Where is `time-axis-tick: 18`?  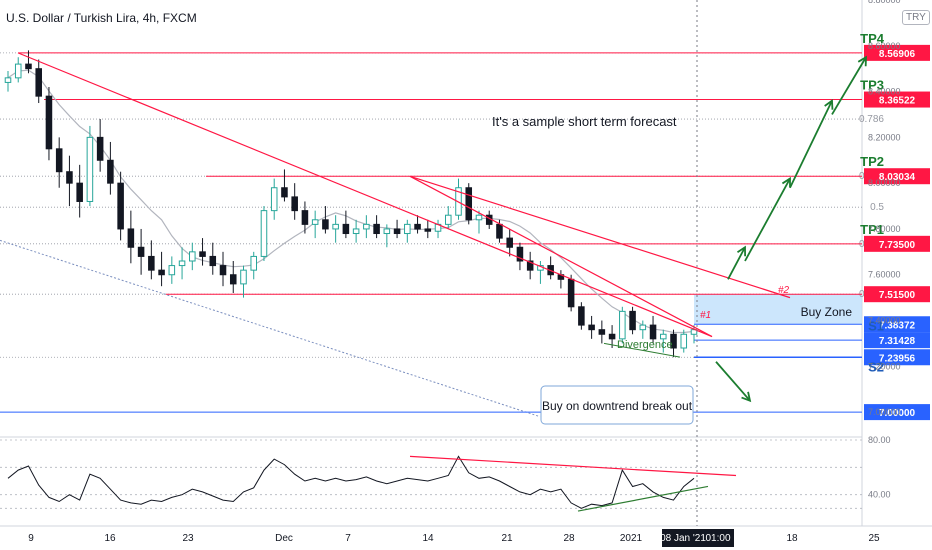 time-axis-tick: 18 is located at coordinates (792, 538).